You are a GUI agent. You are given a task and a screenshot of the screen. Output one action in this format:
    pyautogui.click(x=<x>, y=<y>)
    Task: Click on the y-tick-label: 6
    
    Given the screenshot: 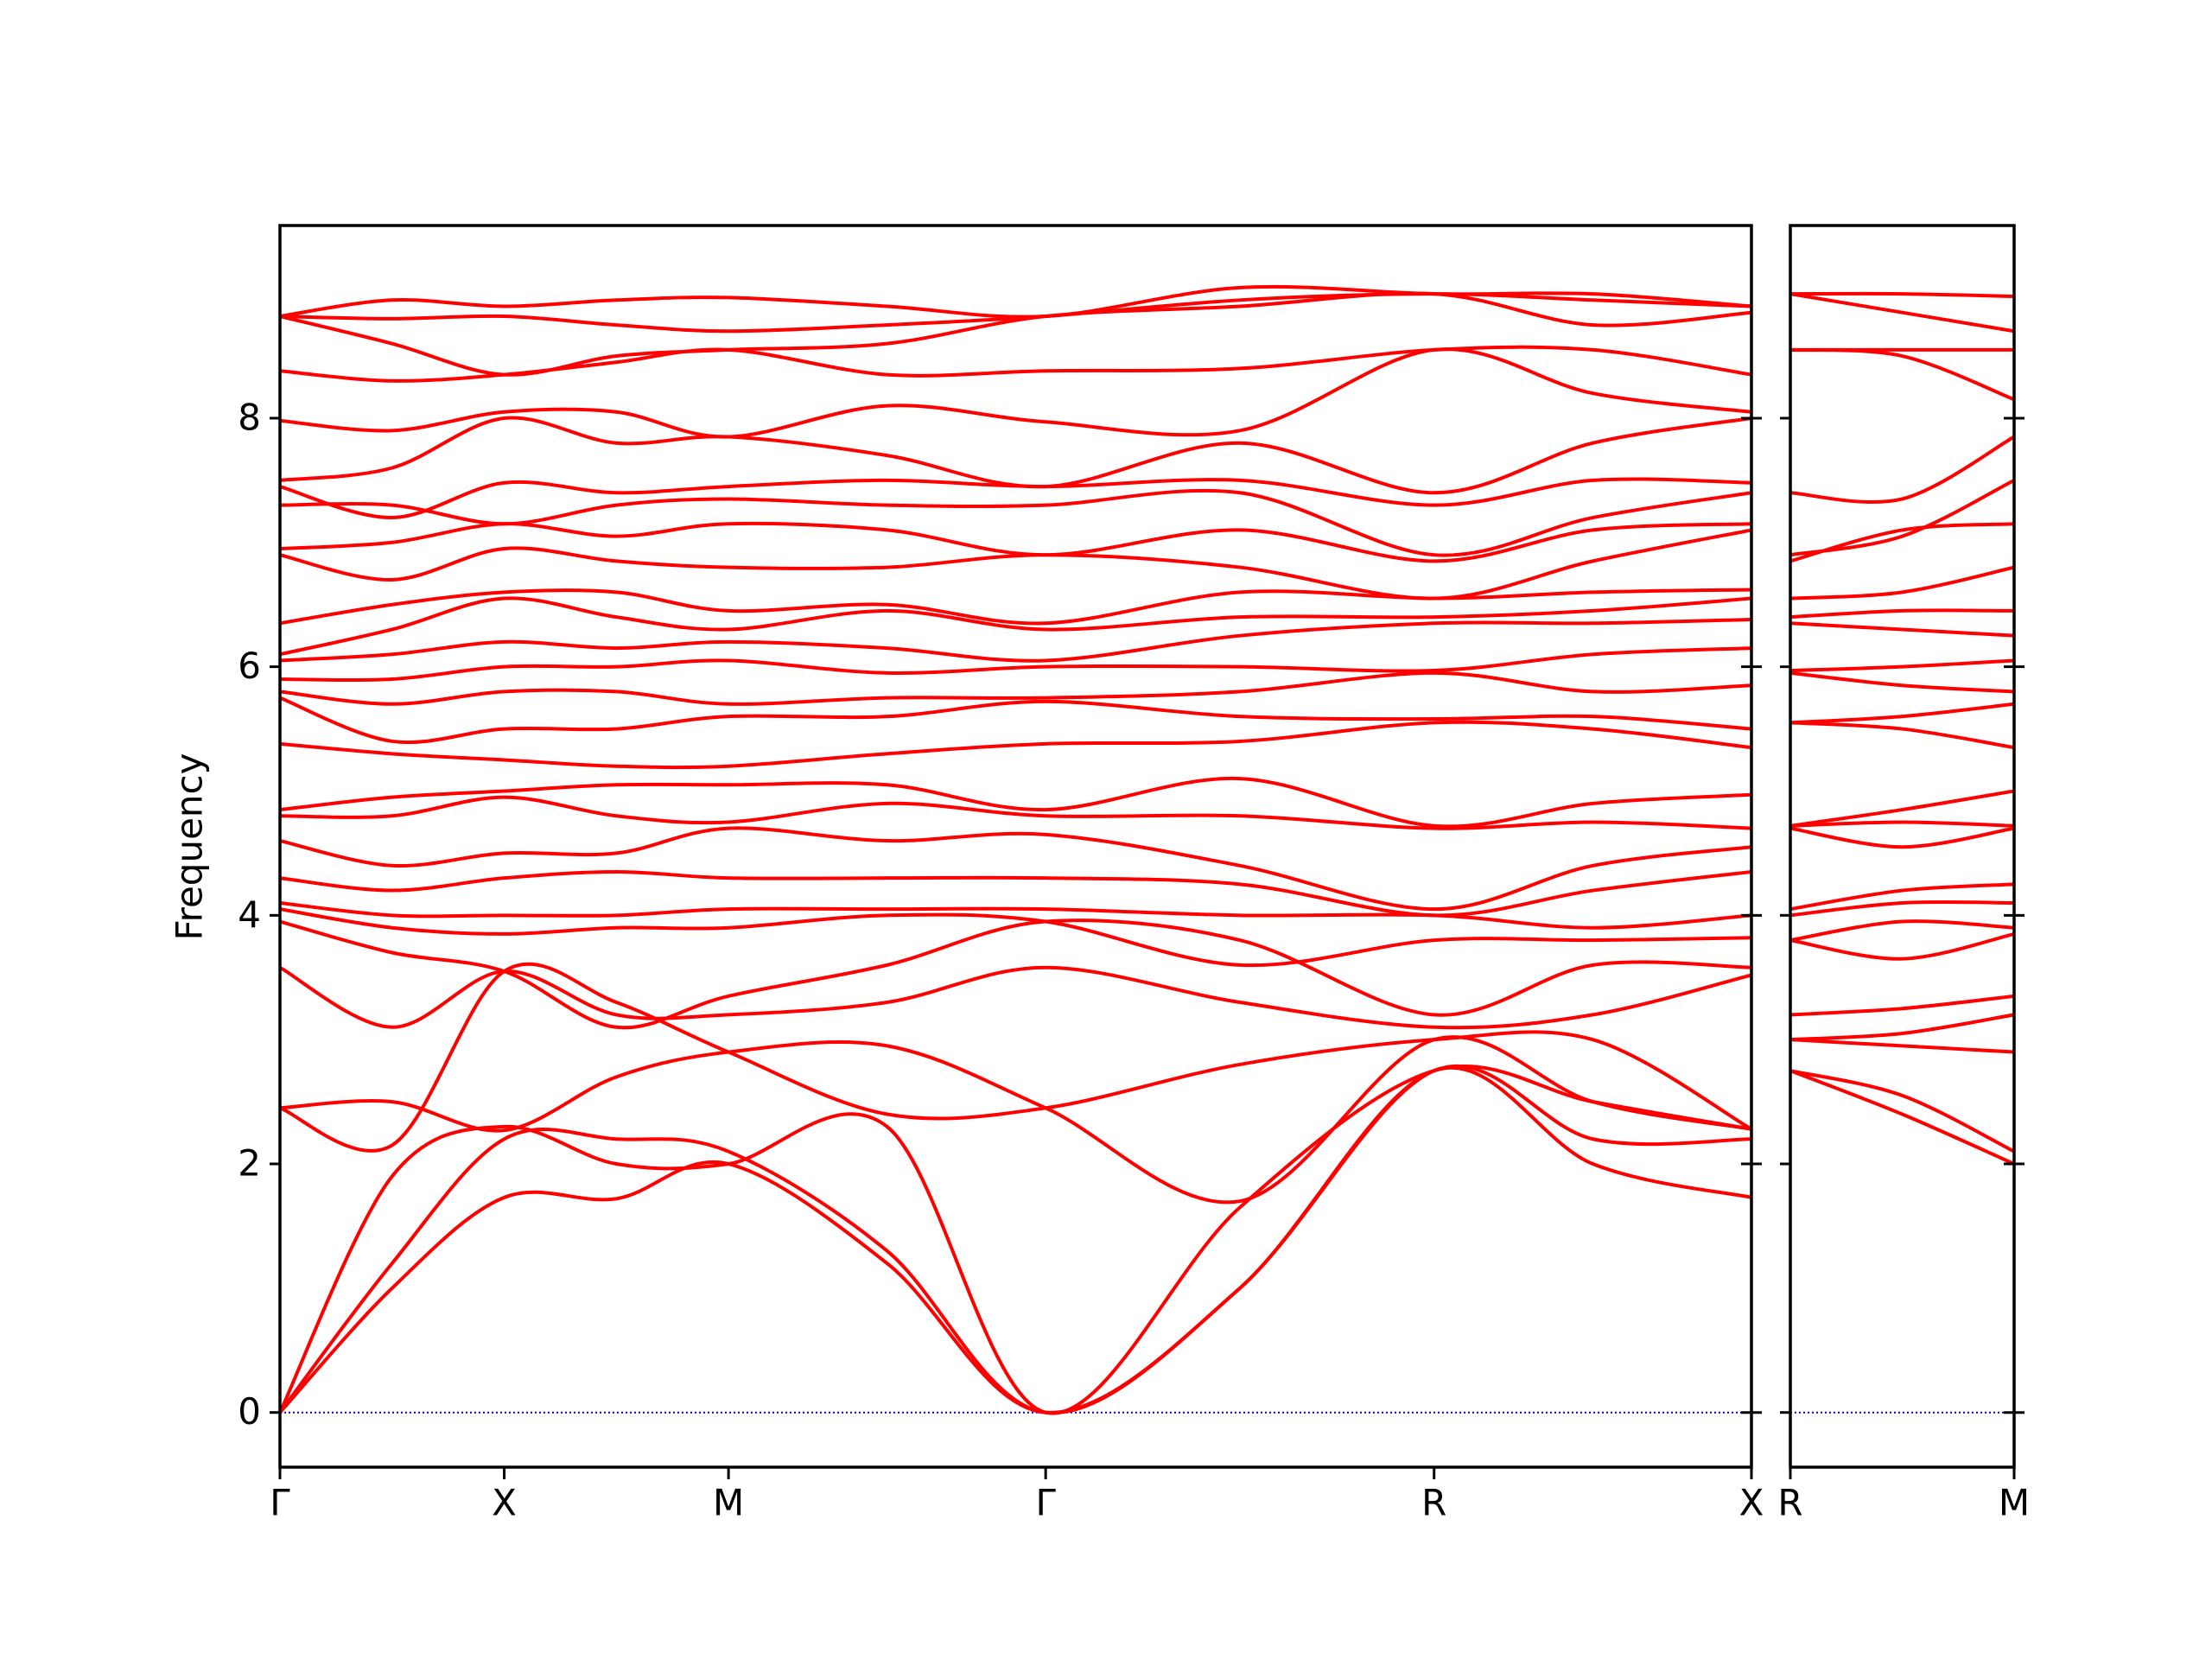 What is the action you would take?
    pyautogui.click(x=249, y=666)
    